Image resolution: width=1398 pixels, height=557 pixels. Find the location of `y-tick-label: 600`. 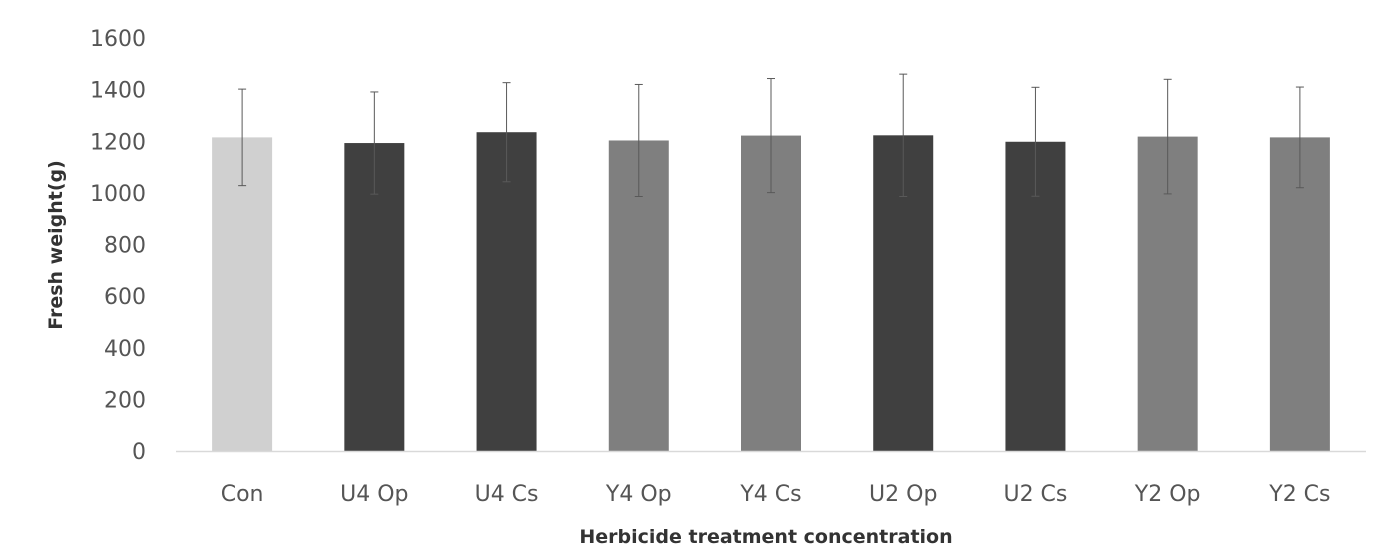

y-tick-label: 600 is located at coordinates (125, 297).